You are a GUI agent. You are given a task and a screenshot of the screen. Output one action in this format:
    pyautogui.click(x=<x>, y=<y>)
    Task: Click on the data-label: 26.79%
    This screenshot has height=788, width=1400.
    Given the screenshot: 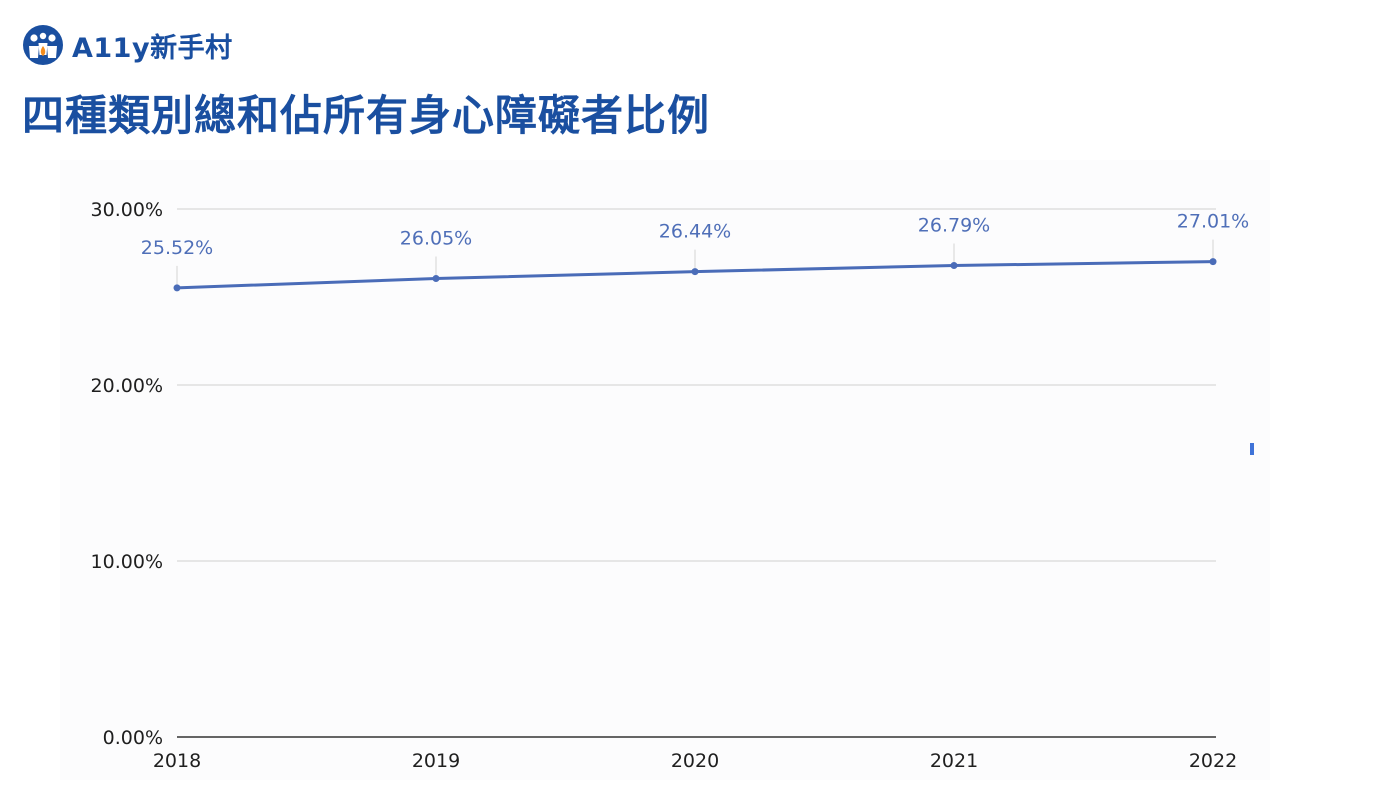 What is the action you would take?
    pyautogui.click(x=954, y=225)
    